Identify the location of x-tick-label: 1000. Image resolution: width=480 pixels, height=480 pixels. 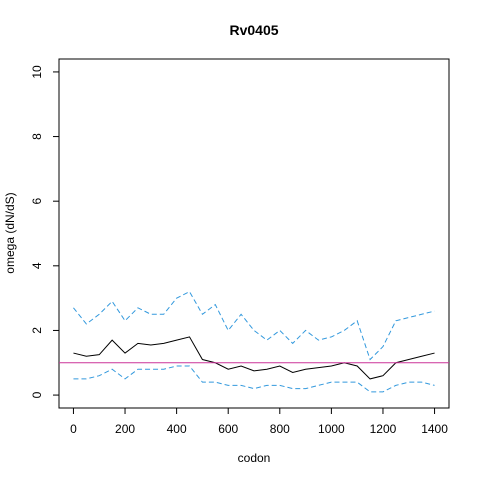
(331, 429).